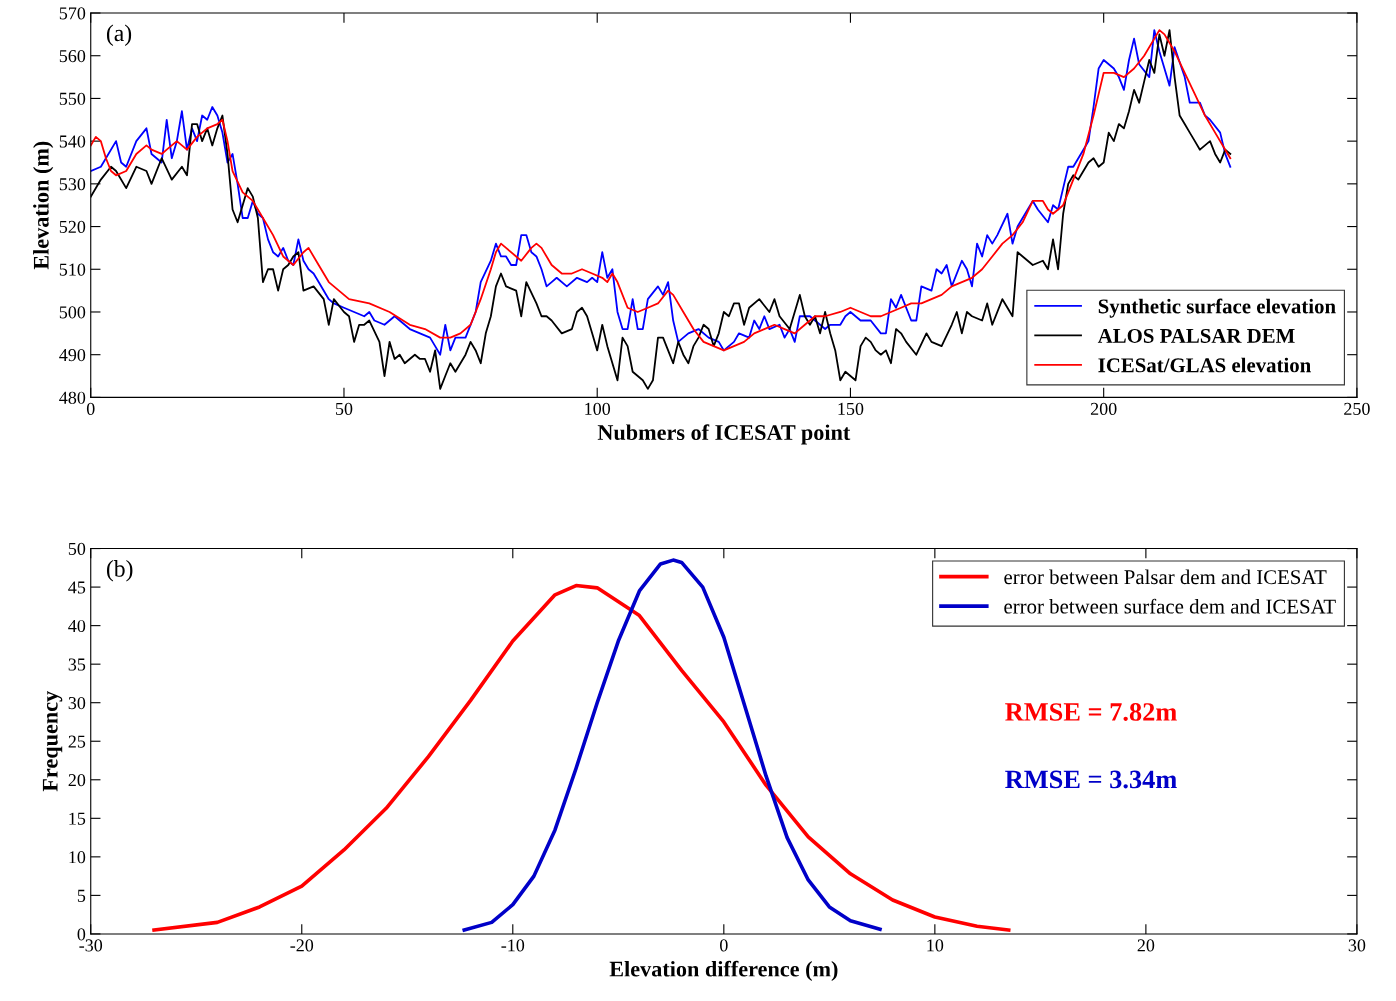 This screenshot has width=1396, height=1001. Describe the element at coordinates (1357, 945) in the screenshot. I see `x-tick-label: 30` at that location.